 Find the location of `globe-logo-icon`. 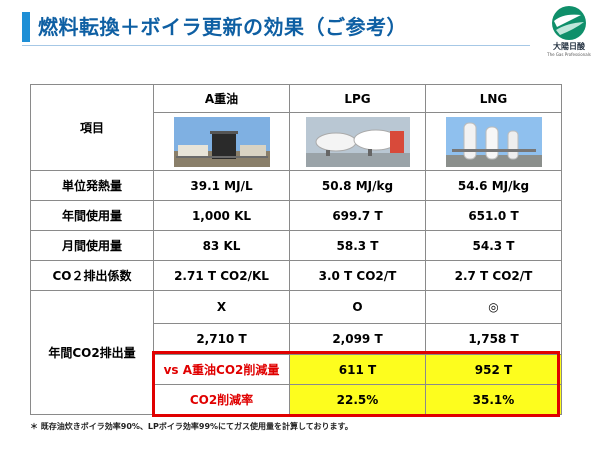

globe-logo-icon is located at coordinates (569, 23).